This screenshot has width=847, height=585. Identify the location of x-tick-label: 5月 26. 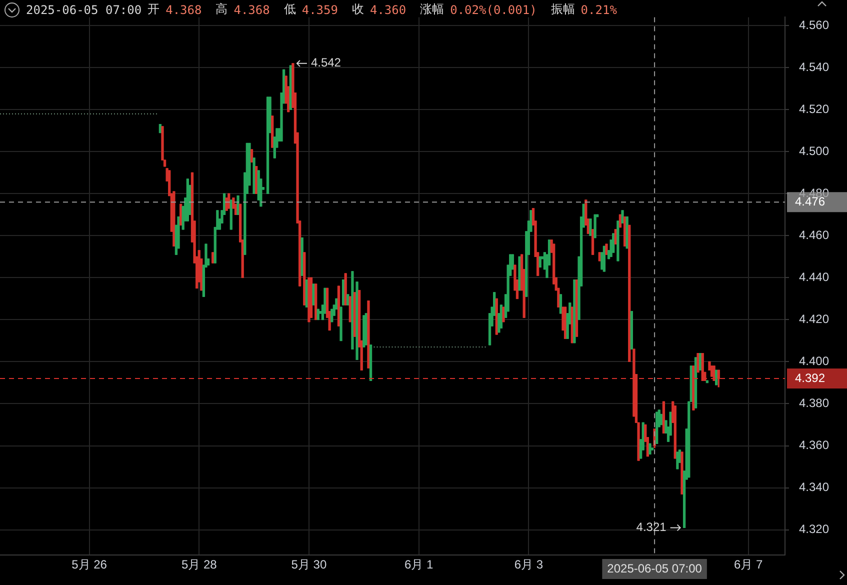
(90, 565).